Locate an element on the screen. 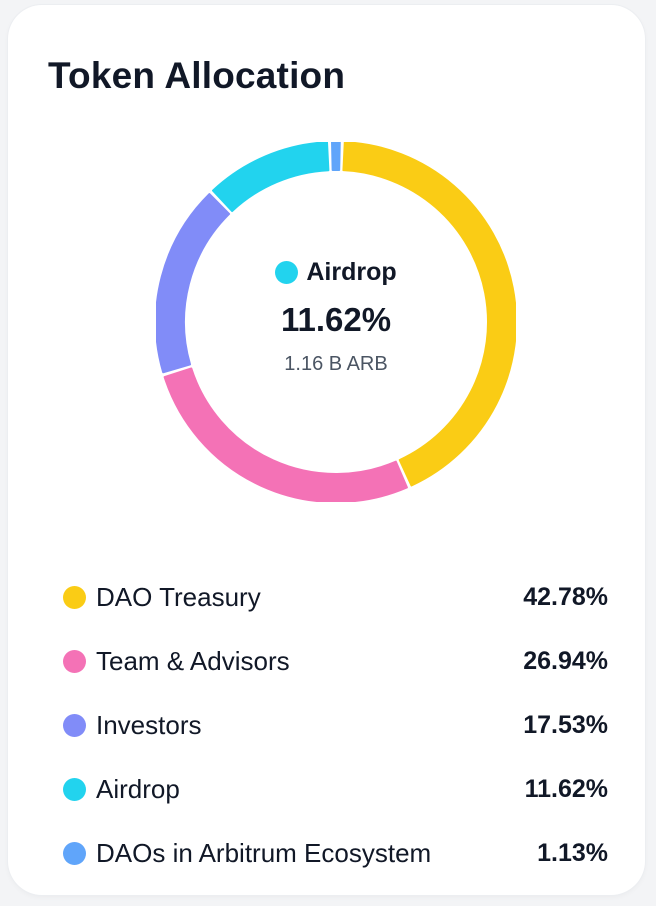  legend-item-airdrop: Airdrop 11.62% is located at coordinates (335, 789).